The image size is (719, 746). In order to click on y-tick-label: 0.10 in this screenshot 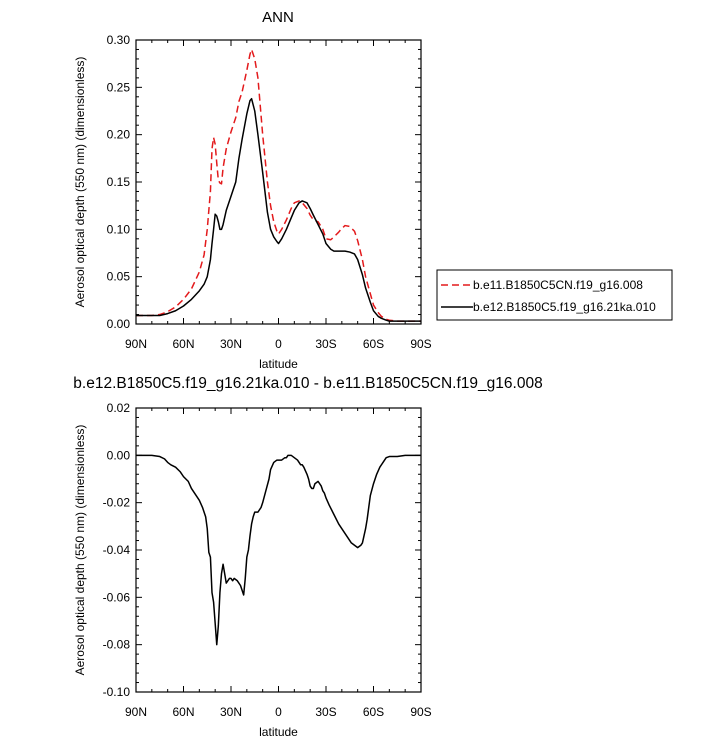, I will do `click(119, 229)`.